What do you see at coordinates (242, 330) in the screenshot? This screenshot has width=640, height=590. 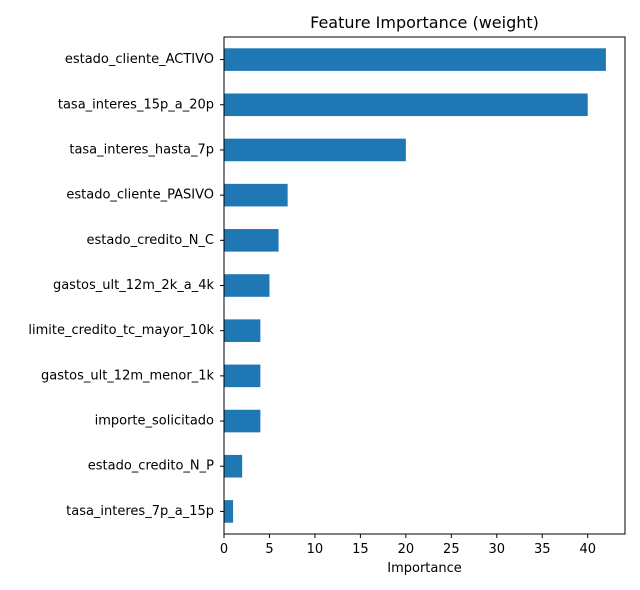 I see `bar-limite_credito_tc_mayor_10k` at bounding box center [242, 330].